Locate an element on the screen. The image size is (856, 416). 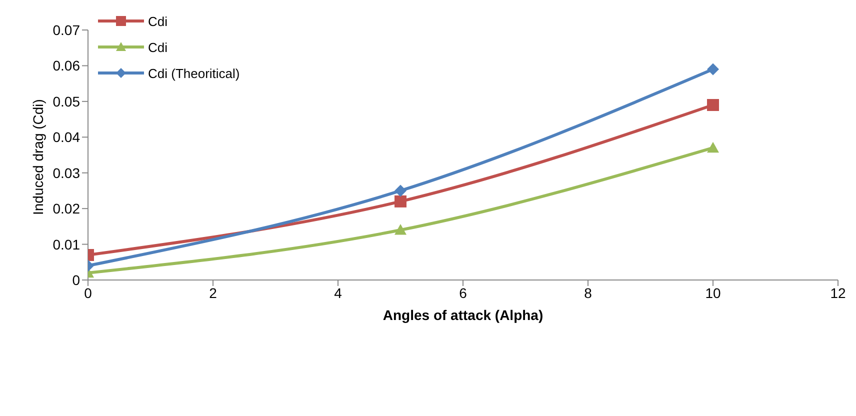
y-tick-label: 0 is located at coordinates (76, 280).